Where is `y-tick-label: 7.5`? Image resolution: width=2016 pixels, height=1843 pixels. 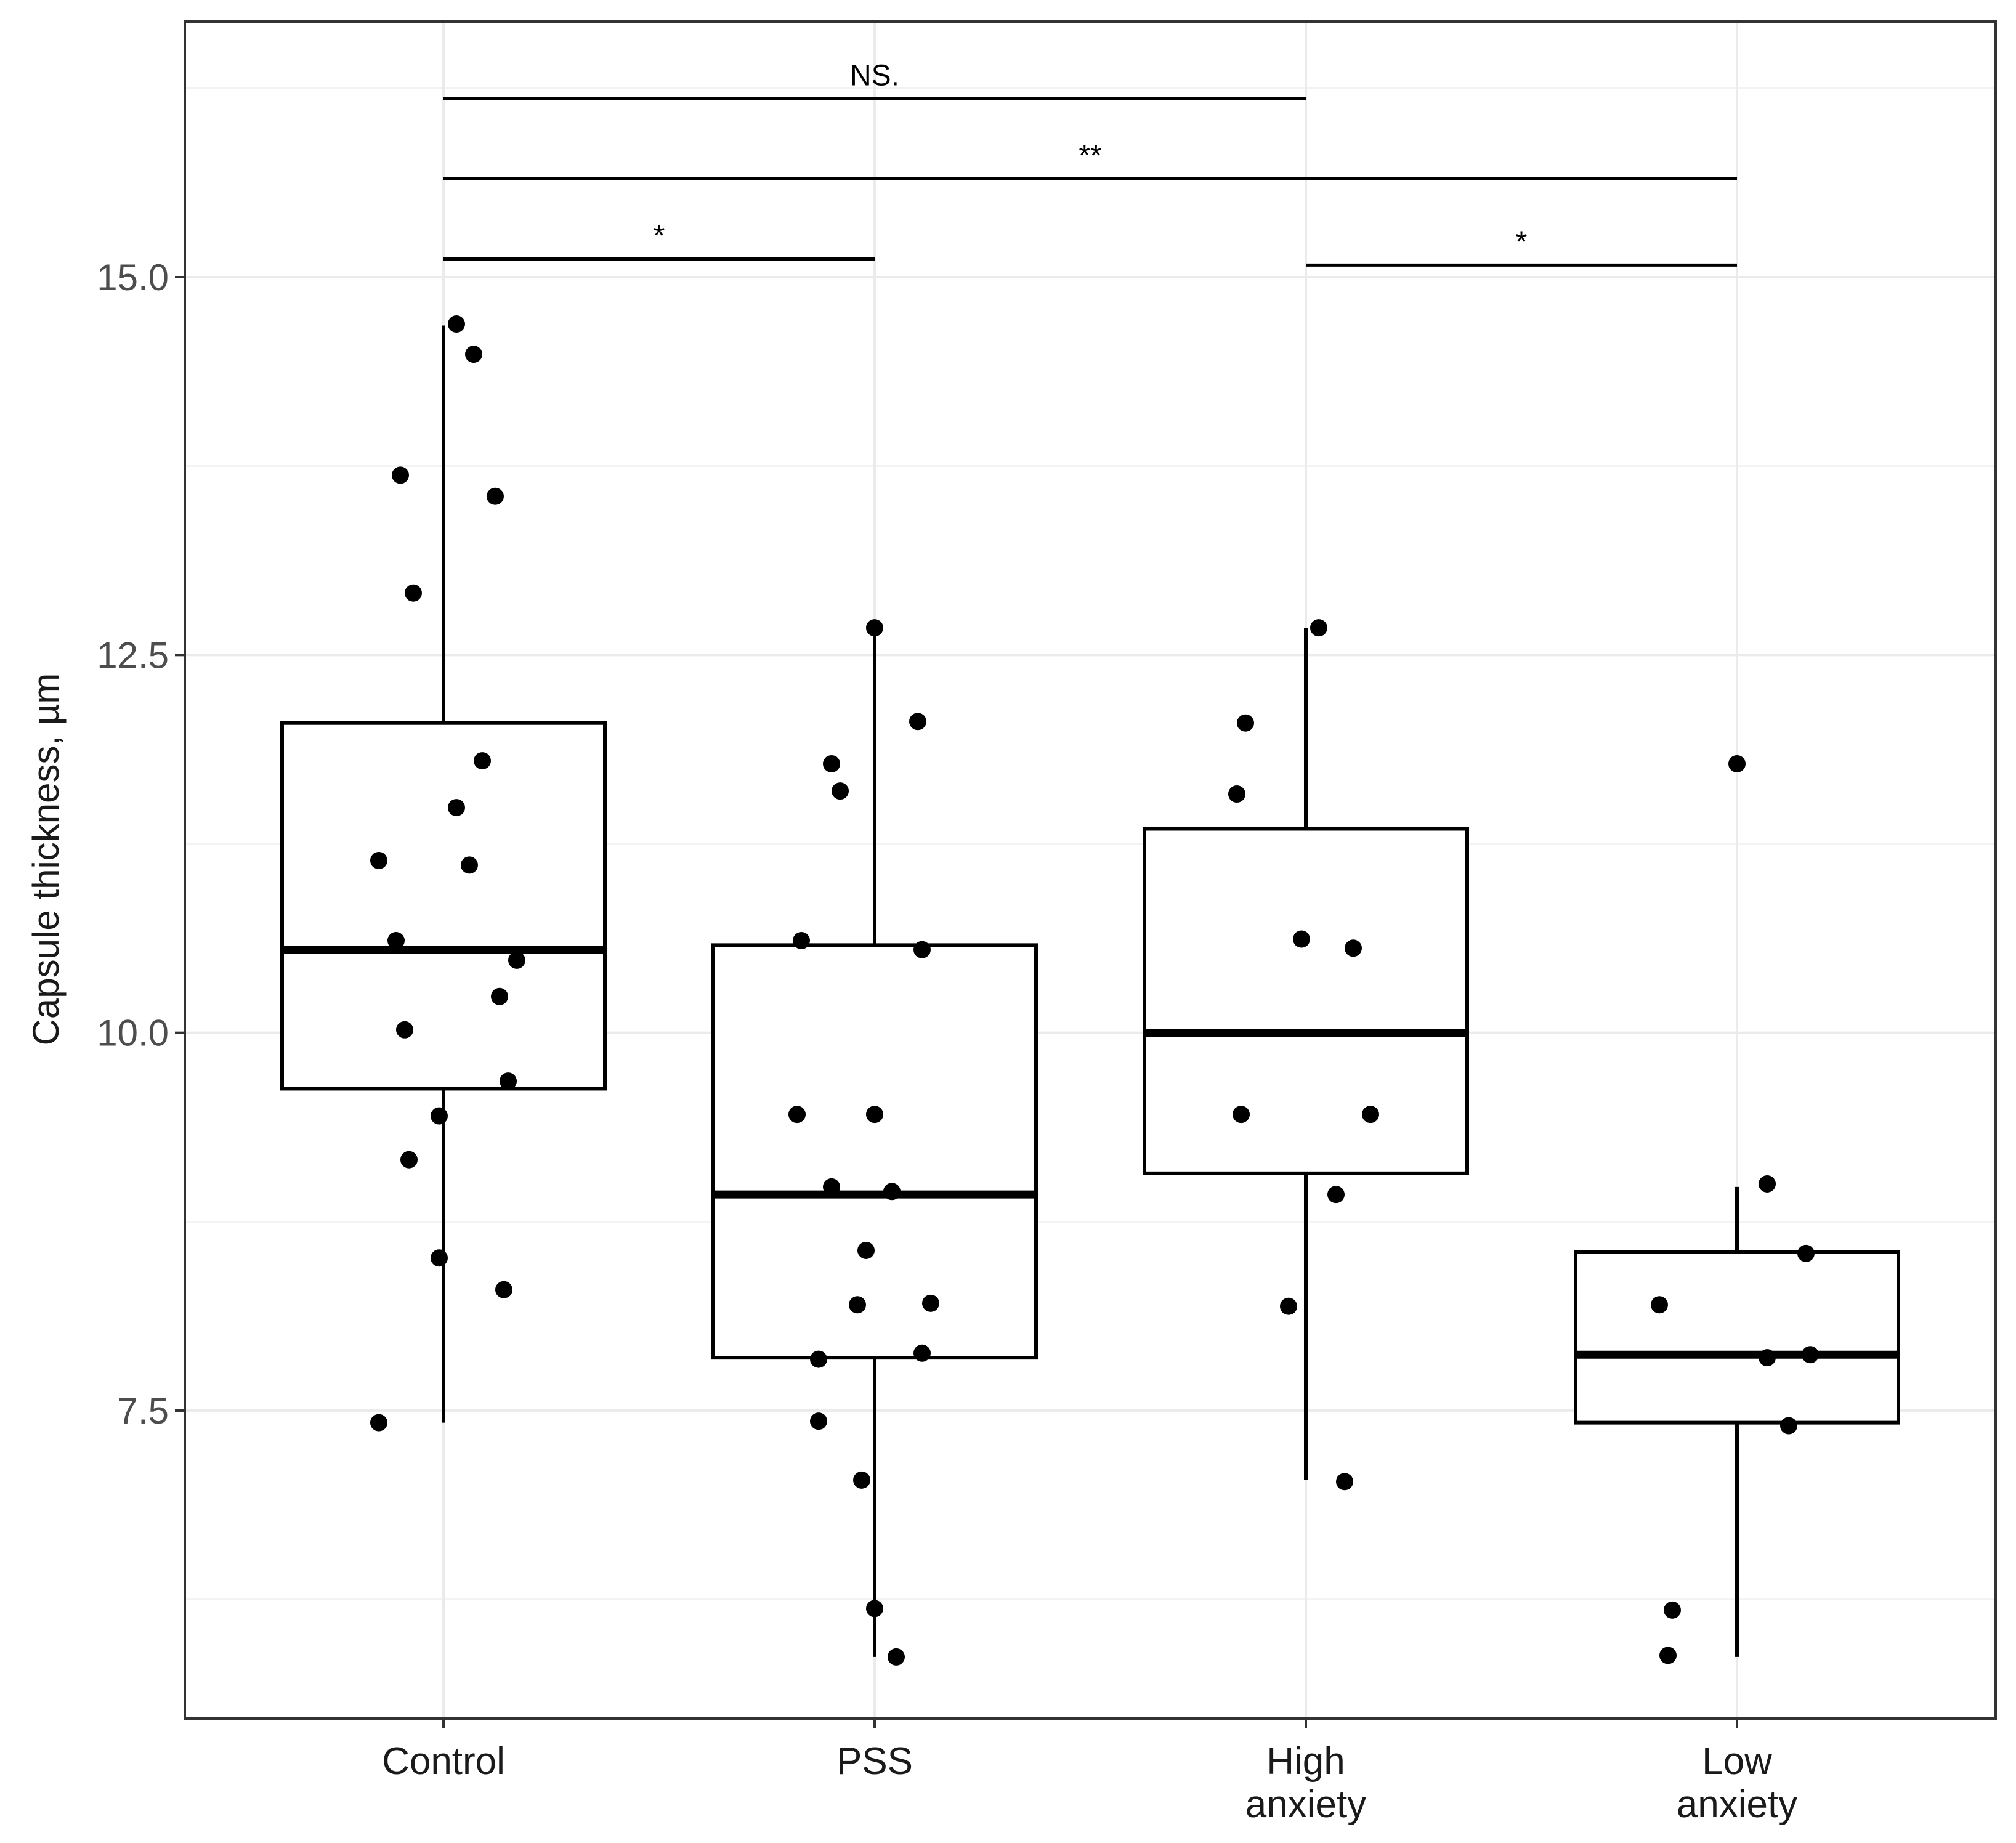 y-tick-label: 7.5 is located at coordinates (143, 1411).